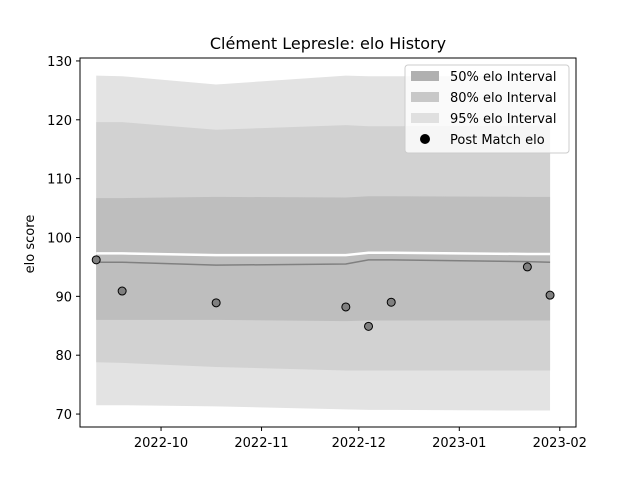 This screenshot has width=640, height=484. What do you see at coordinates (503, 119) in the screenshot?
I see `legend-label: 95% elo Interval` at bounding box center [503, 119].